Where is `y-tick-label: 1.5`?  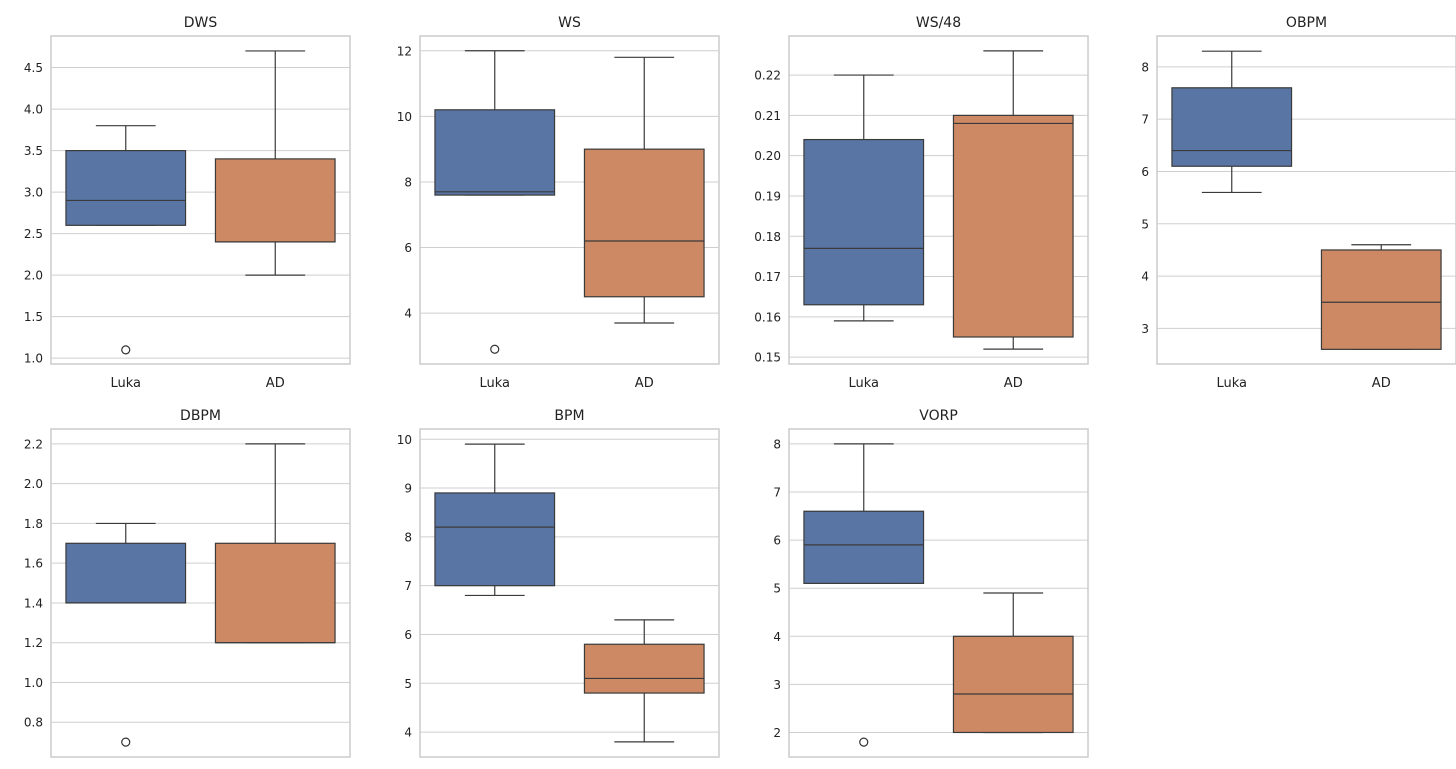
y-tick-label: 1.5 is located at coordinates (33, 317).